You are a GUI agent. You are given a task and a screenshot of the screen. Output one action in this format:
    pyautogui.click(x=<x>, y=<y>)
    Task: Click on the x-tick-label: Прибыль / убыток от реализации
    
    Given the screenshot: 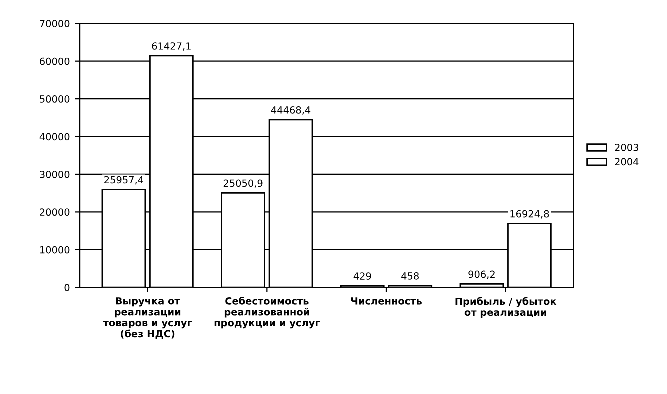 What is the action you would take?
    pyautogui.click(x=506, y=307)
    